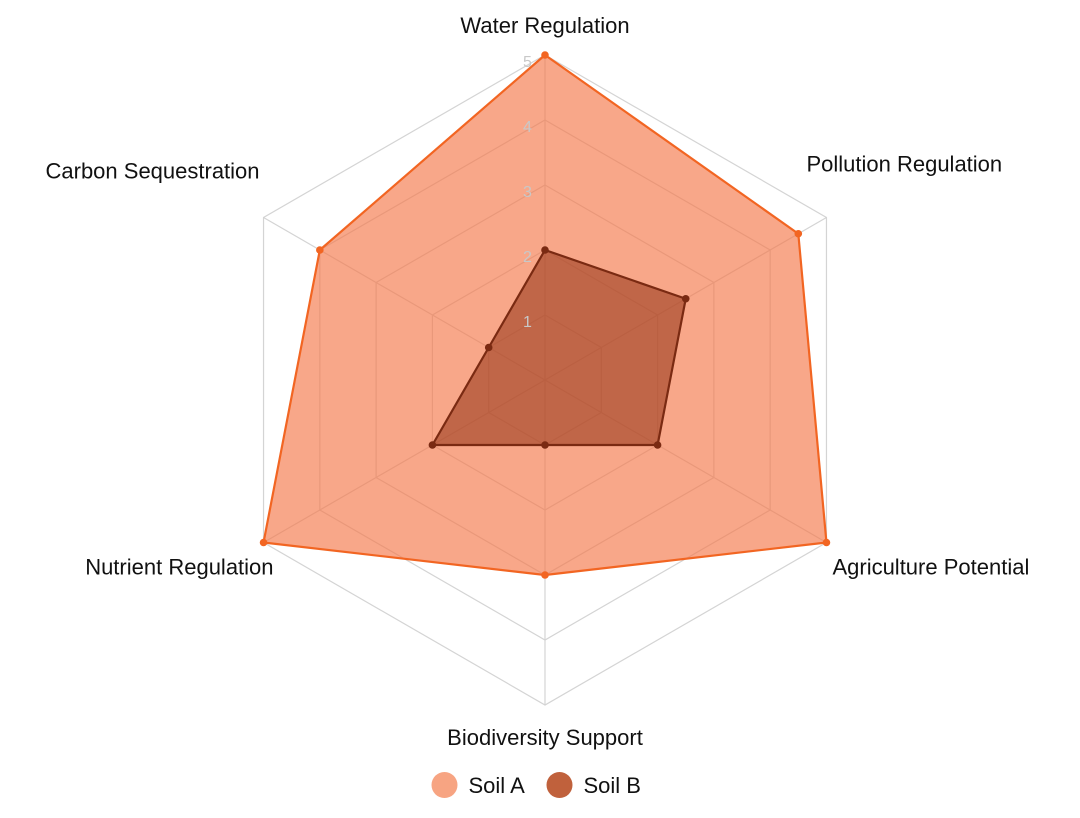  What do you see at coordinates (432, 445) in the screenshot?
I see `point-soil-b-nutrient-regulation` at bounding box center [432, 445].